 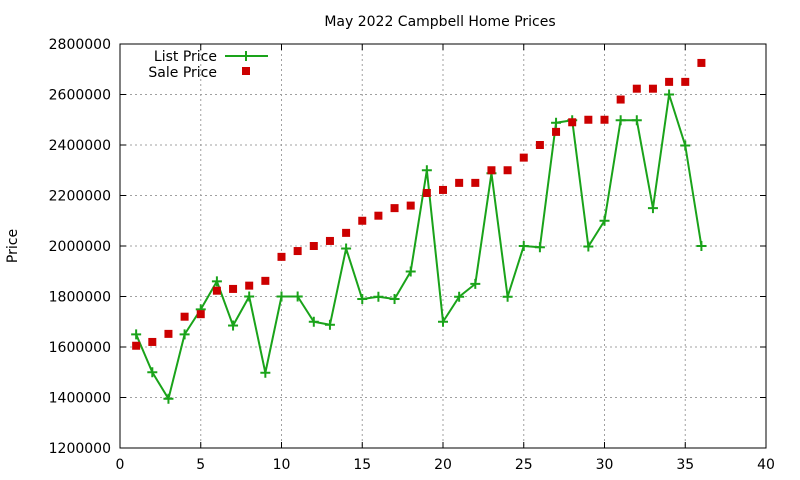 What do you see at coordinates (80, 399) in the screenshot?
I see `y-tick-label: 1400000` at bounding box center [80, 399].